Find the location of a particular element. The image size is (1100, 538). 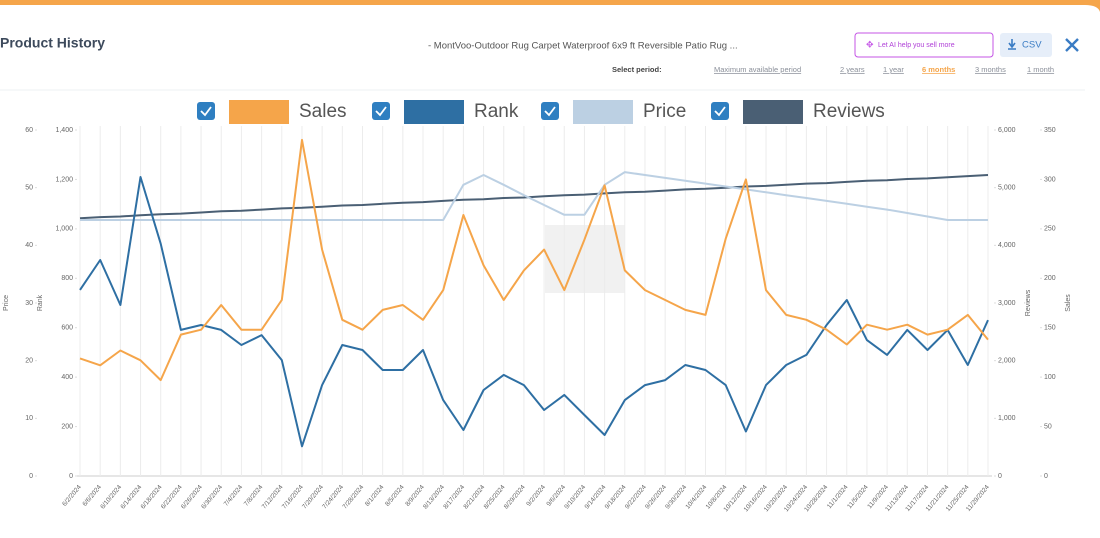

y-tick-label: 10 is located at coordinates (29, 418).